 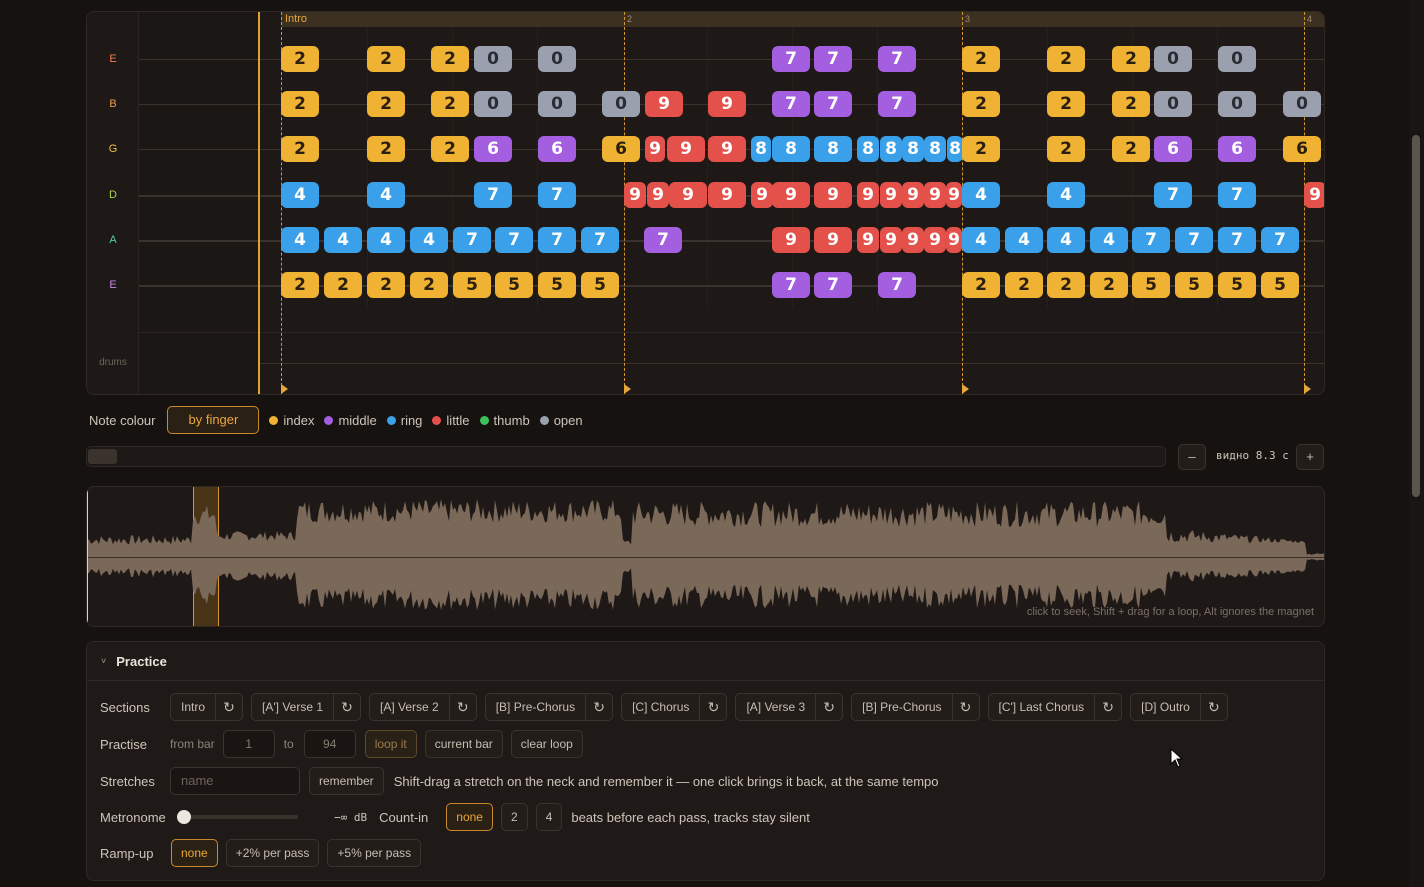 What do you see at coordinates (776, 707) in the screenshot?
I see `section-name: [A] Verse 3` at bounding box center [776, 707].